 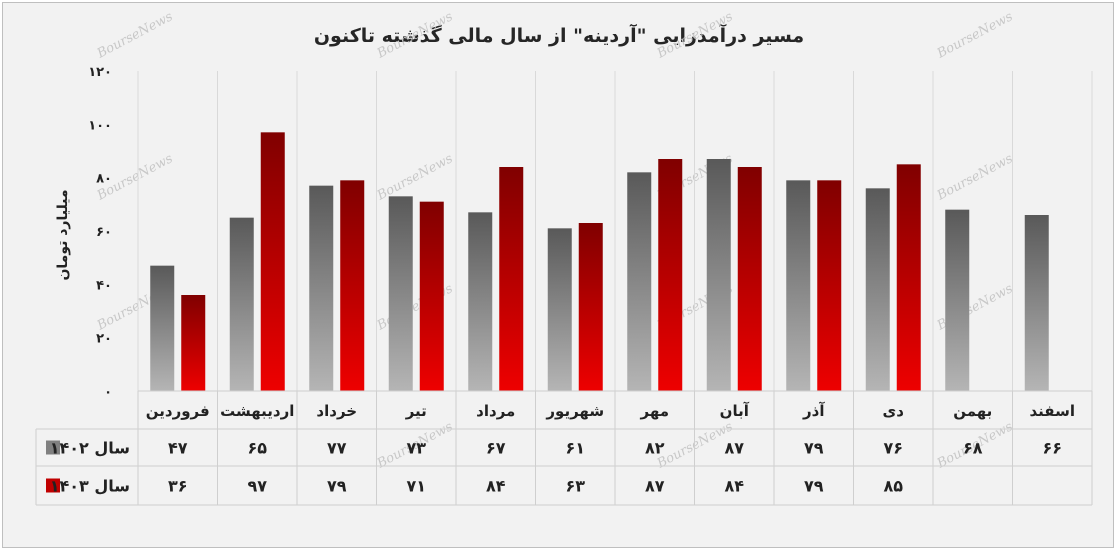 What do you see at coordinates (257, 411) in the screenshot?
I see `x-tick-label: اردیبهشت` at bounding box center [257, 411].